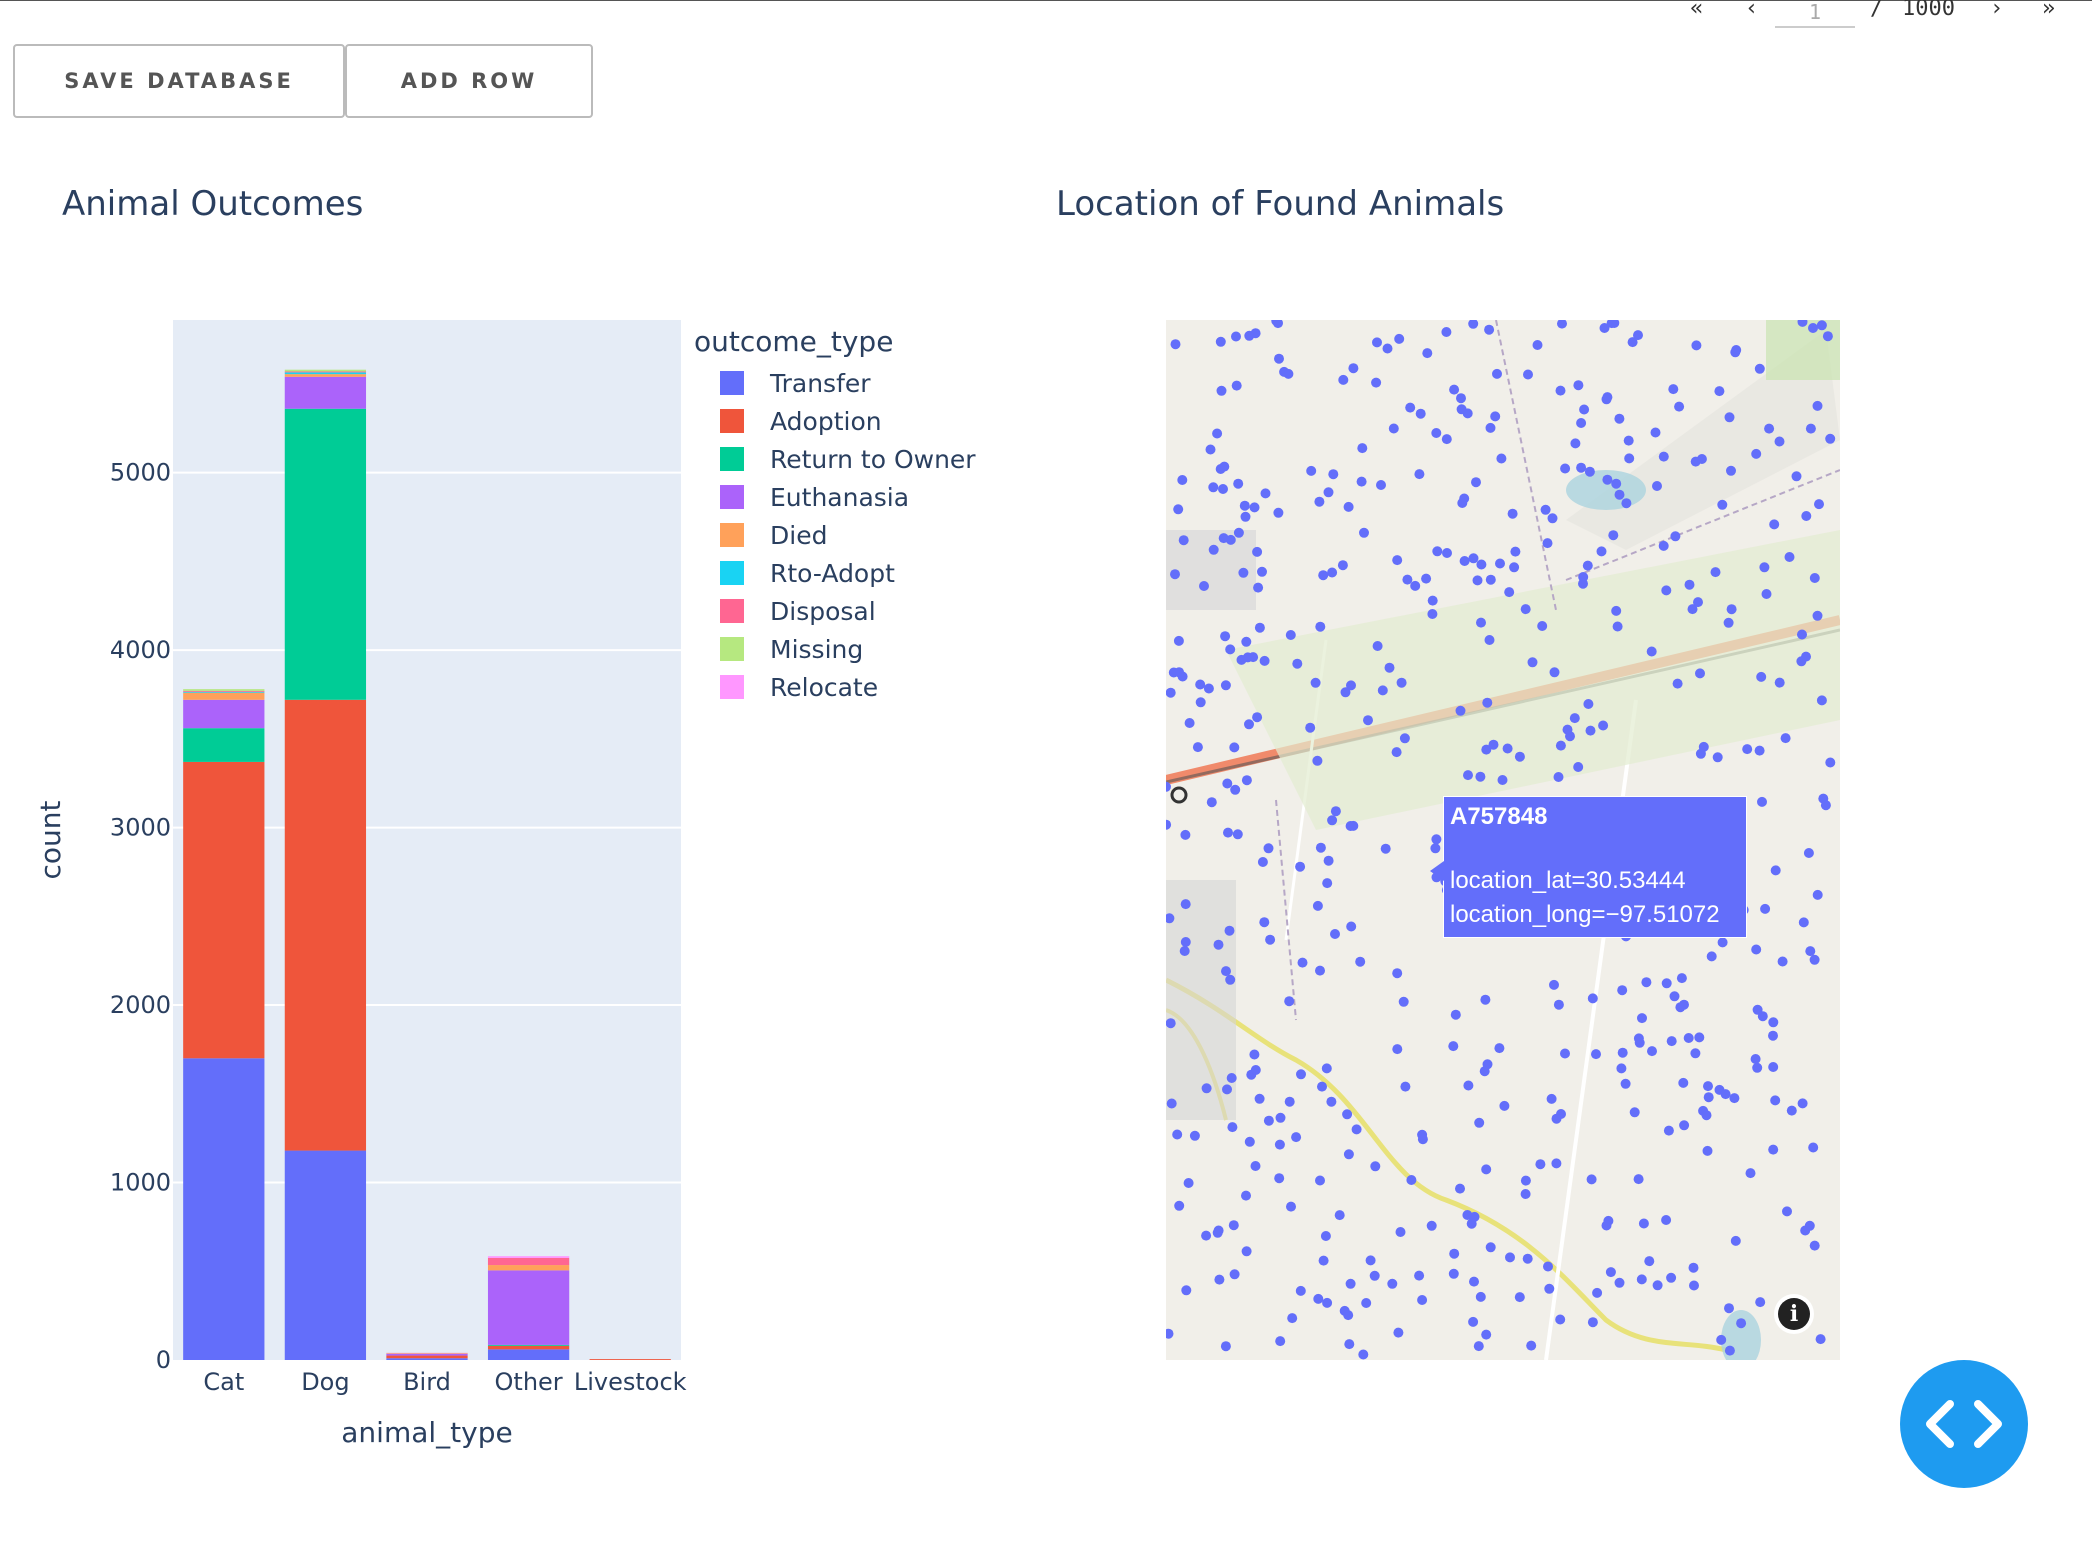  What do you see at coordinates (835, 421) in the screenshot?
I see `legend-item: Adoption` at bounding box center [835, 421].